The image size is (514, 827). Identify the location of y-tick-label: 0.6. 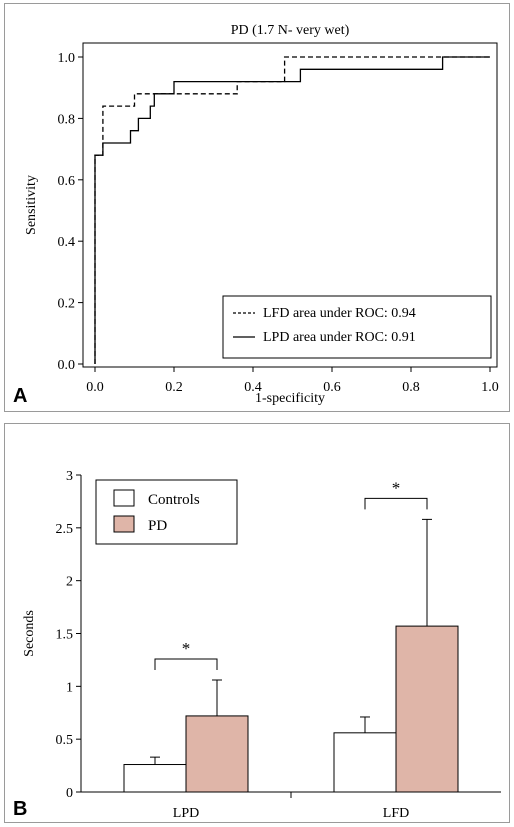
(67, 181).